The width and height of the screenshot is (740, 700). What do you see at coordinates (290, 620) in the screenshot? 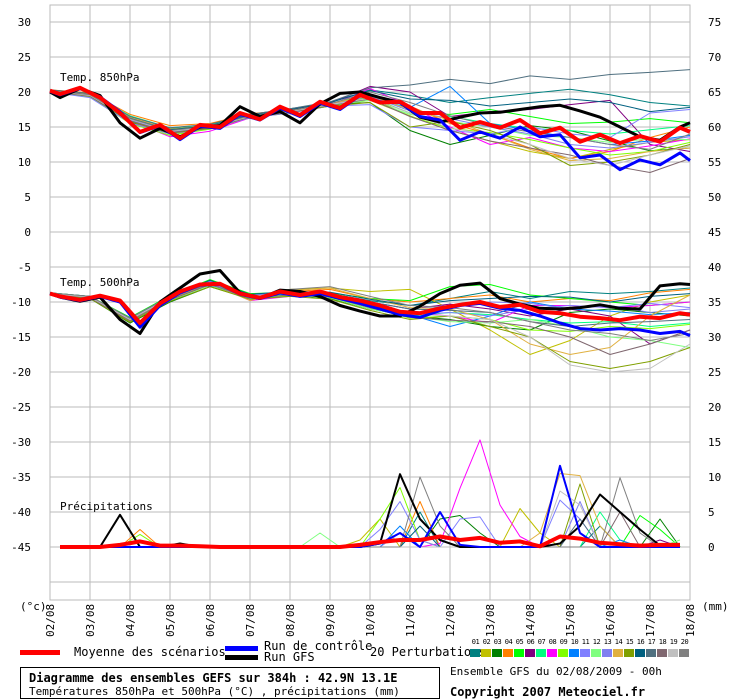
I see `date-tick-label: 08/08` at bounding box center [290, 620].